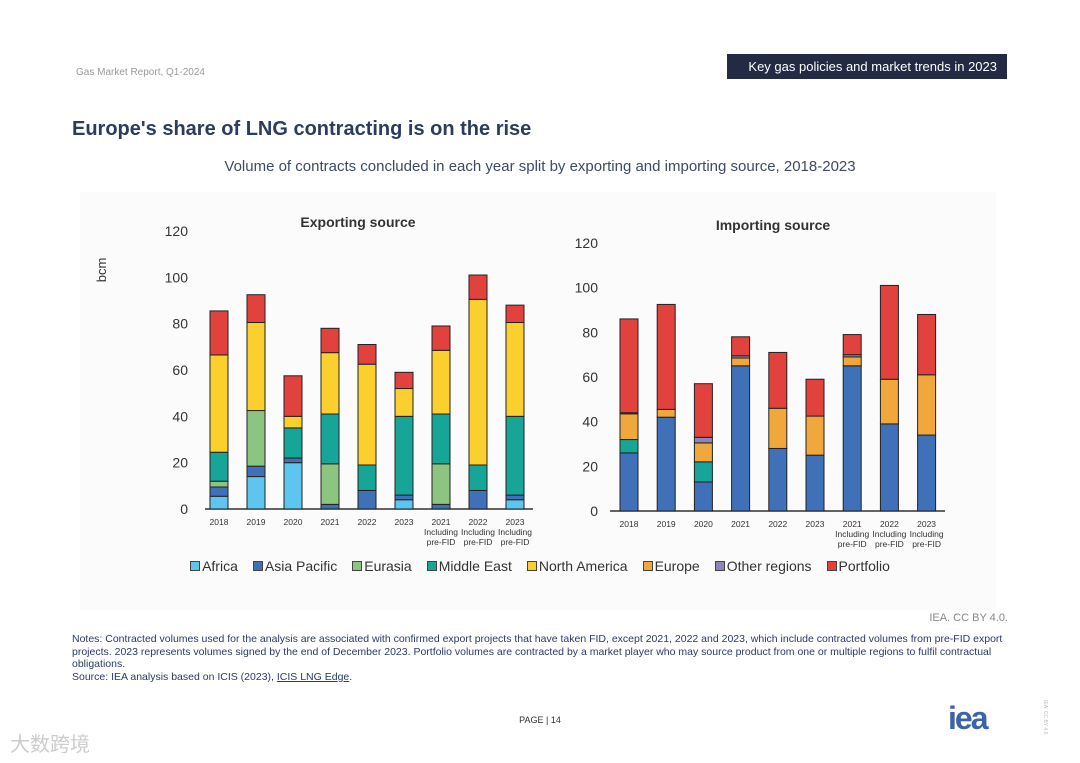  Describe the element at coordinates (351, 676) in the screenshot. I see `source-suffix: .` at that location.